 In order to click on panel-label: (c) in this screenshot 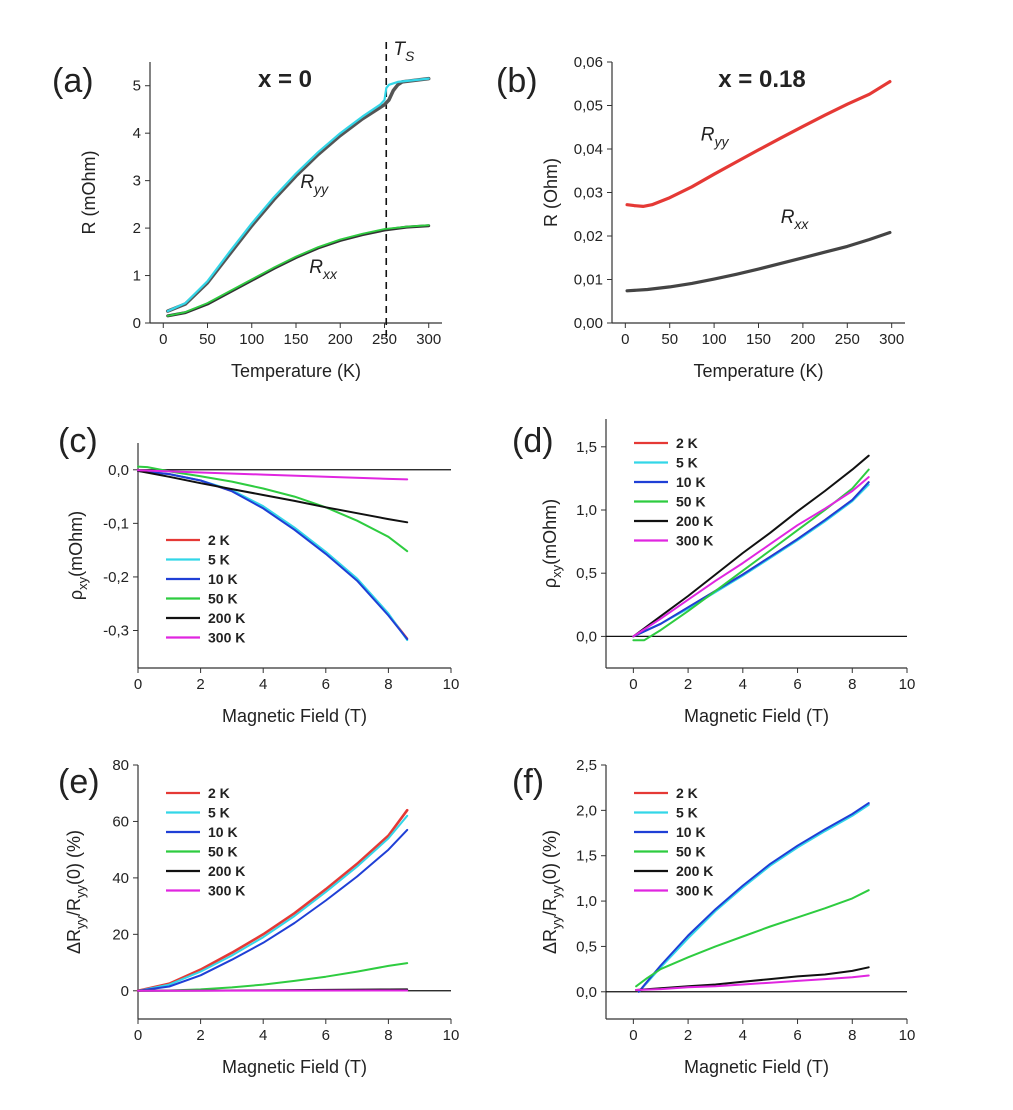, I will do `click(78, 441)`.